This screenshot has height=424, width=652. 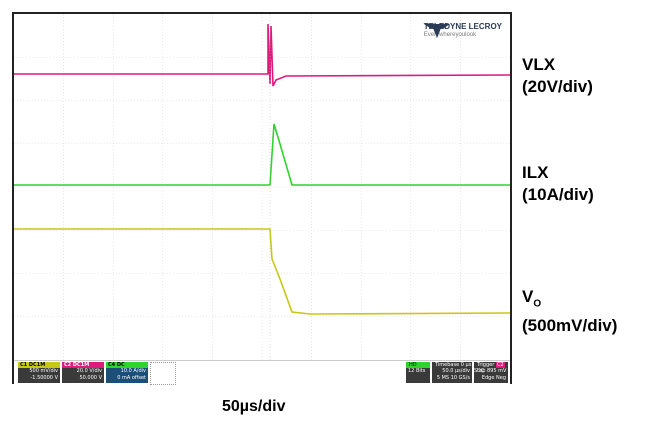 I want to click on trigger-mode: Stop, so click(x=480, y=371).